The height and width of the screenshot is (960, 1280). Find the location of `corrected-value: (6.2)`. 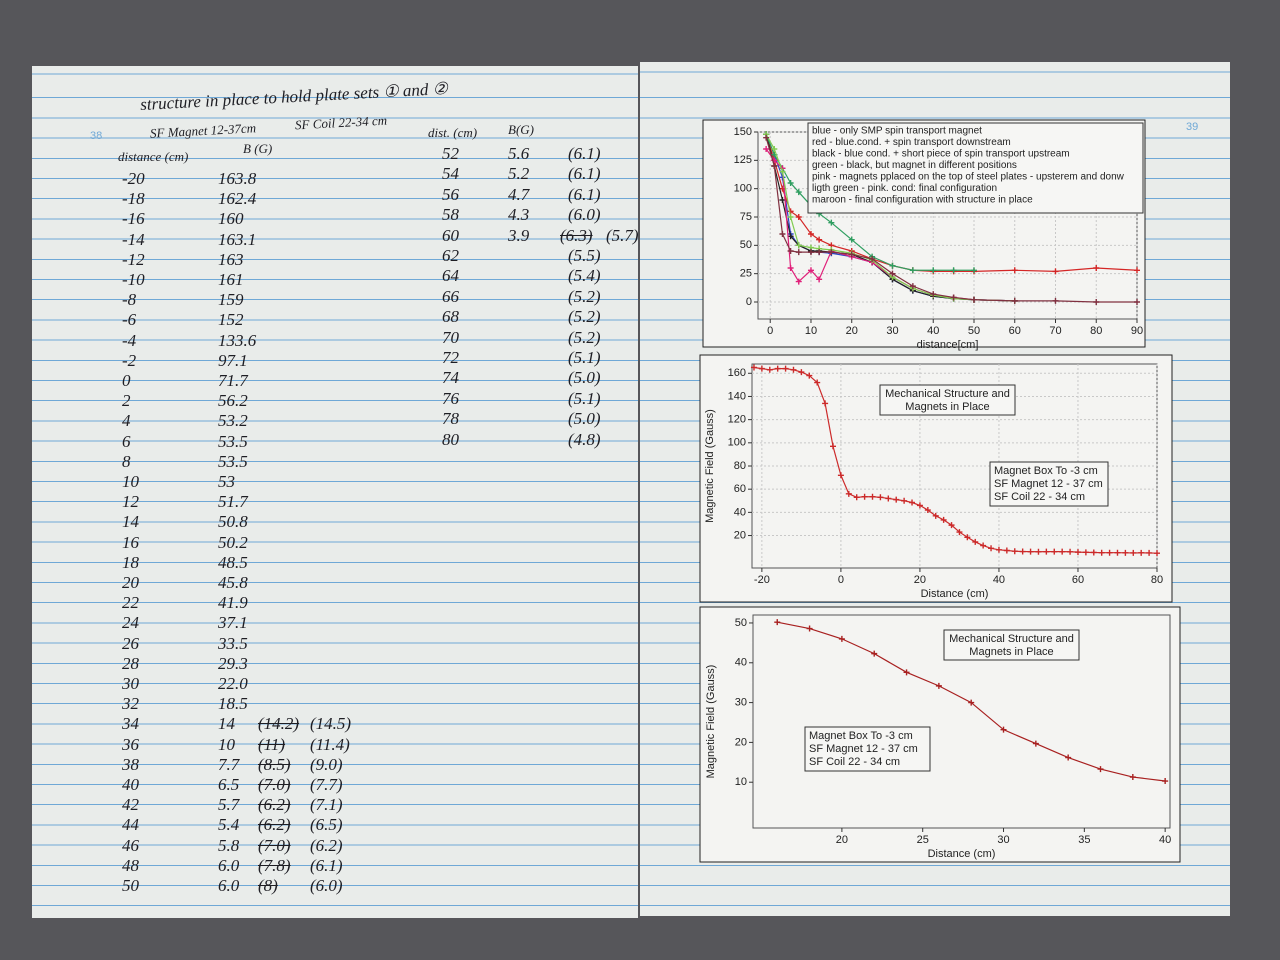

corrected-value: (6.2) is located at coordinates (326, 845).